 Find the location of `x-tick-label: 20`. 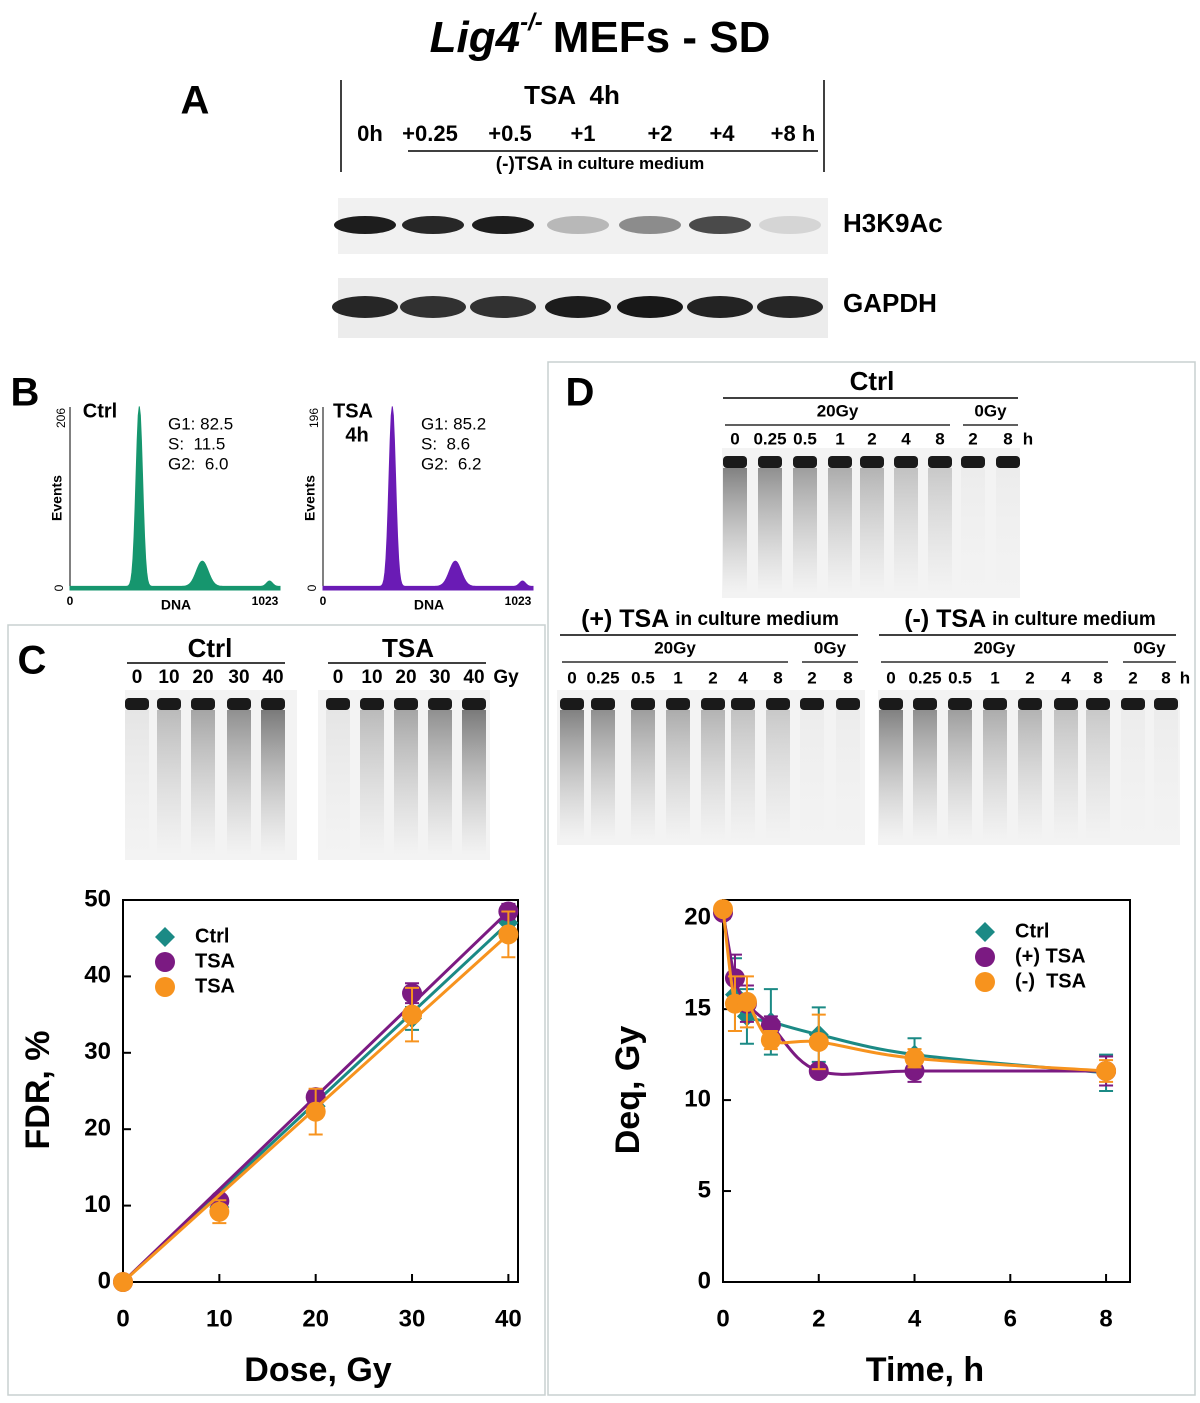

x-tick-label: 20 is located at coordinates (315, 1318).